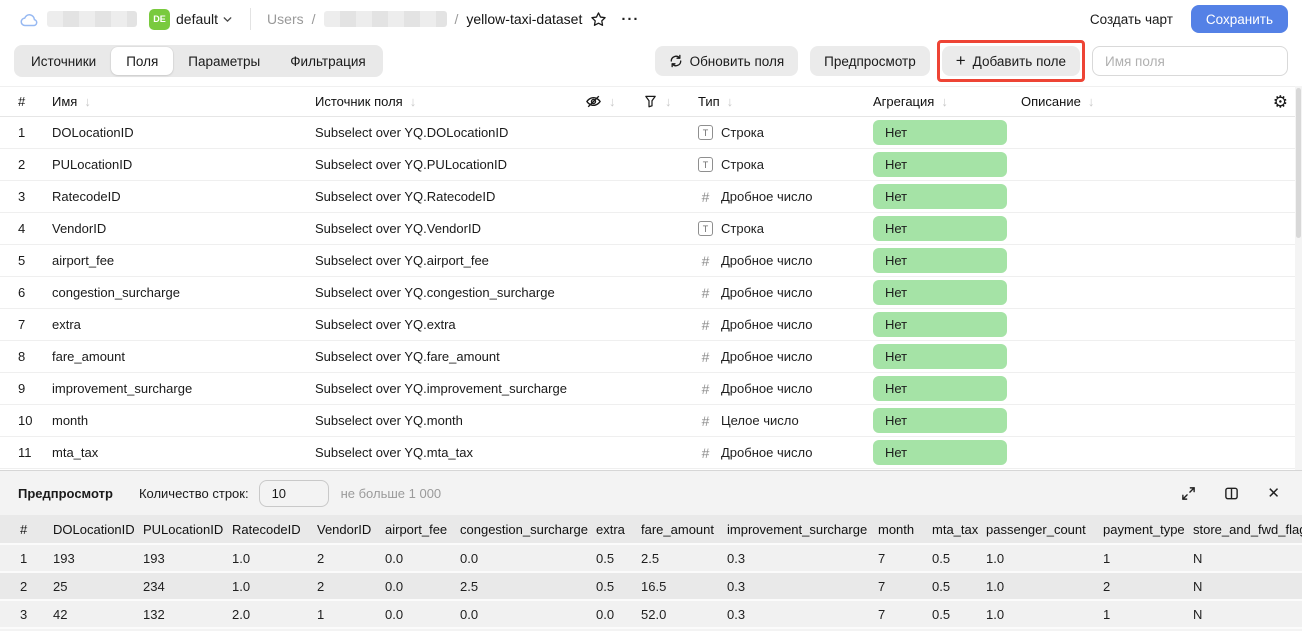 Image resolution: width=1302 pixels, height=631 pixels. Describe the element at coordinates (183, 101) in the screenshot. I see `column-header-name: Имя ↓` at that location.